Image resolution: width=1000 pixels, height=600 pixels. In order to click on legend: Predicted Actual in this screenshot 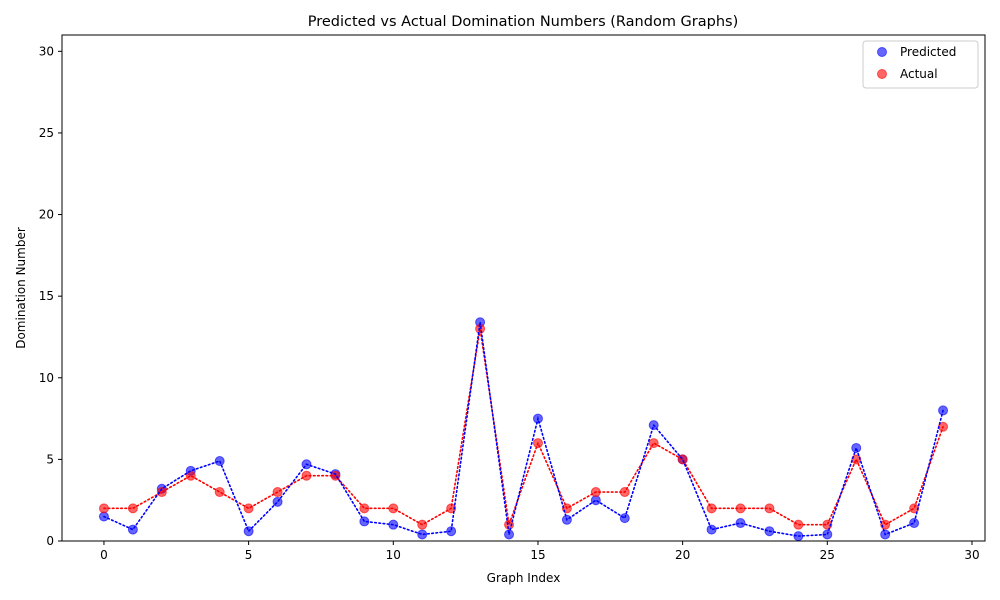, I will do `click(920, 64)`.